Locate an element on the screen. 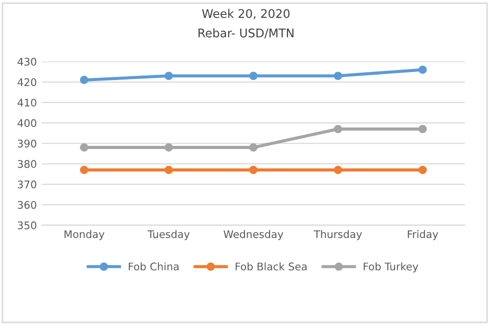  legend-label: Fob Black Sea is located at coordinates (271, 266).